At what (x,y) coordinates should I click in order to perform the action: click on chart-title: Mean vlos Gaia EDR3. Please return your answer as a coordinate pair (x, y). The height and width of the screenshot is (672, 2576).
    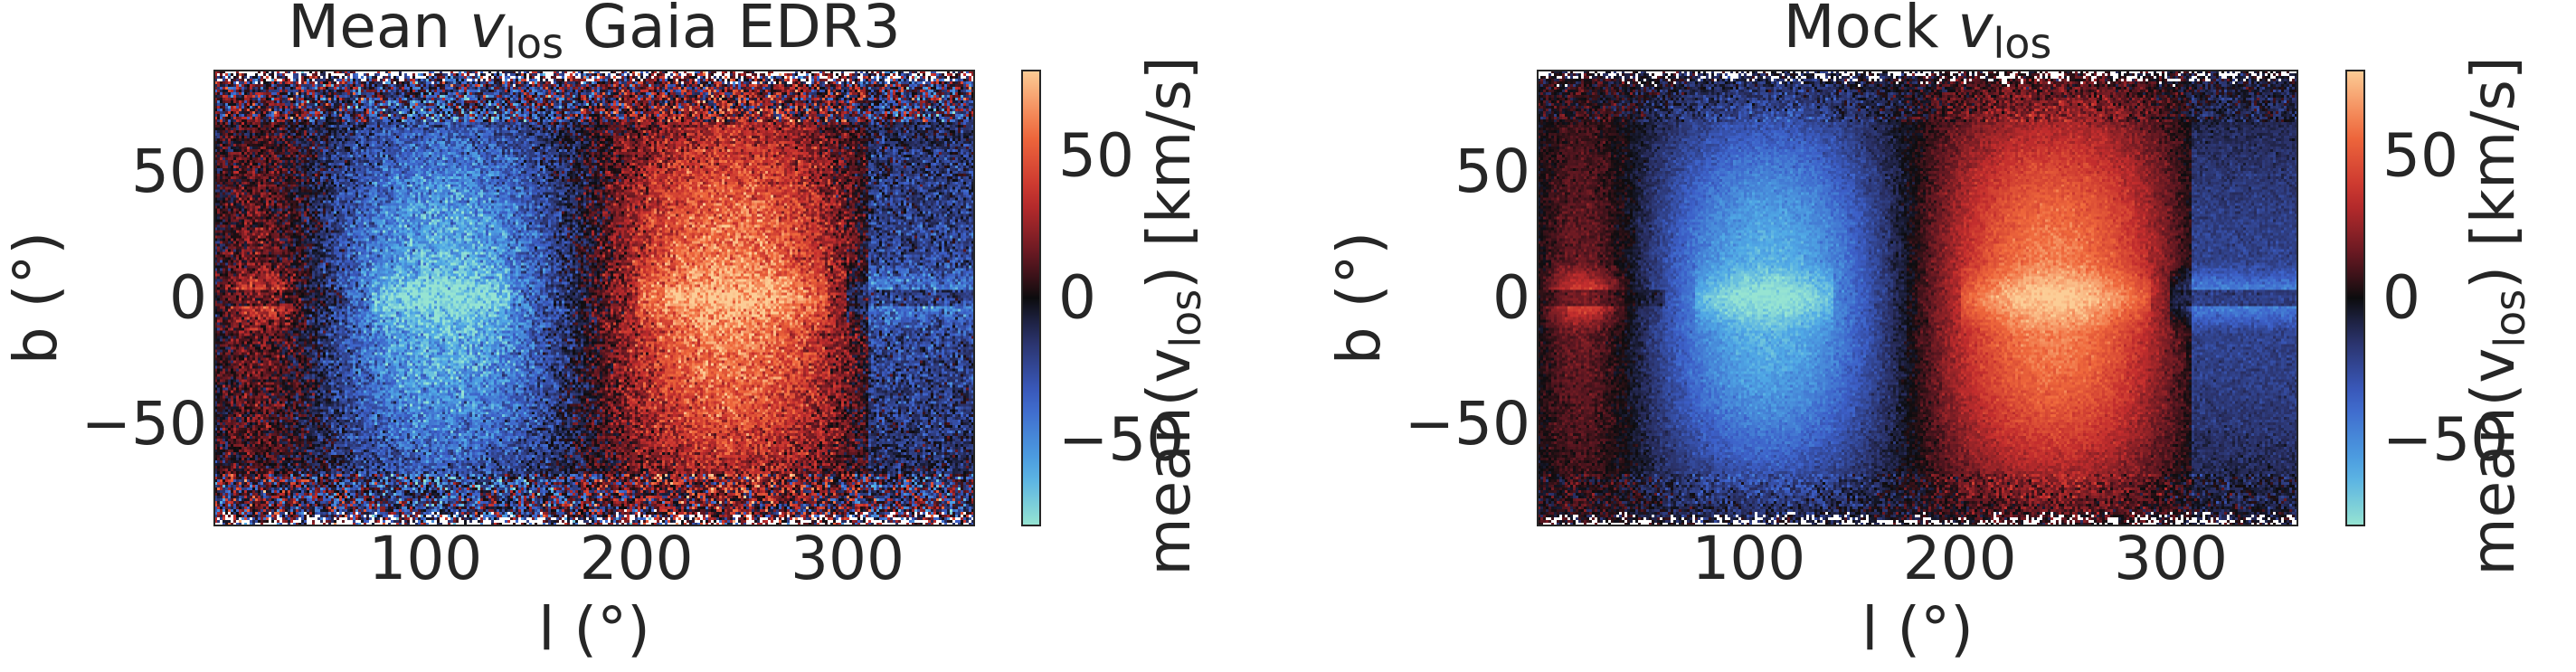
    Looking at the image, I should click on (594, 34).